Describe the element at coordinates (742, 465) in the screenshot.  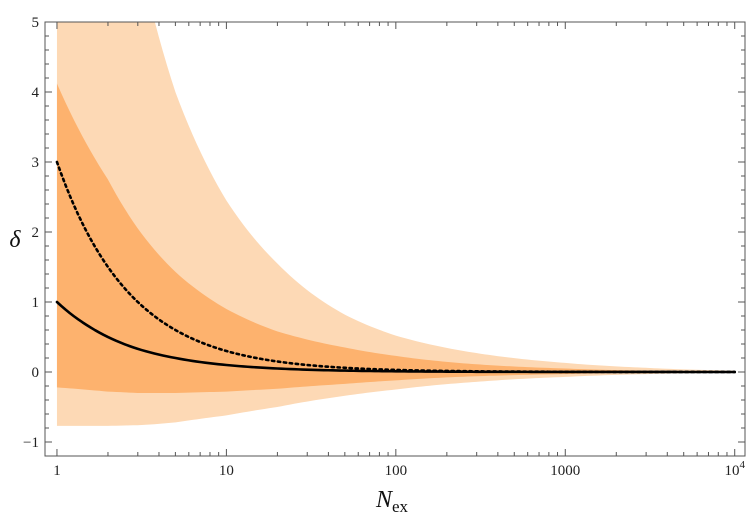
I see `x-tick-label-superscript: 4` at that location.